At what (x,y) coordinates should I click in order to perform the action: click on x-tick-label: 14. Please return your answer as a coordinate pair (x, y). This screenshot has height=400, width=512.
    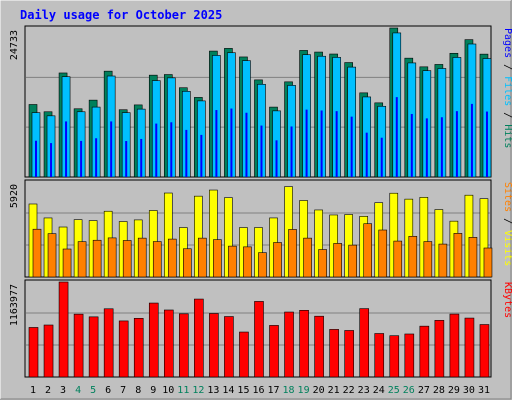
    Looking at the image, I should click on (228, 390).